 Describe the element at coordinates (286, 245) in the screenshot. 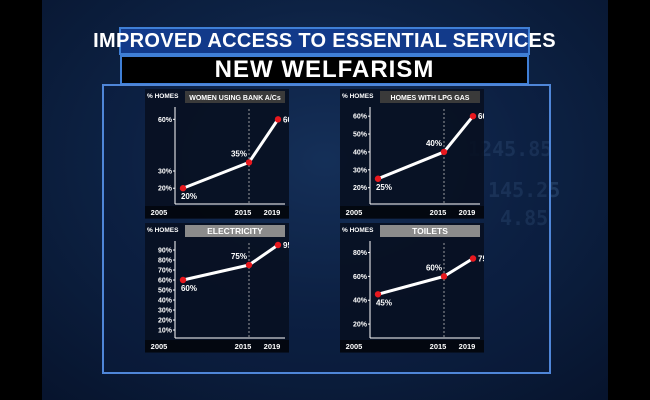

I see `data-label: 95%` at that location.